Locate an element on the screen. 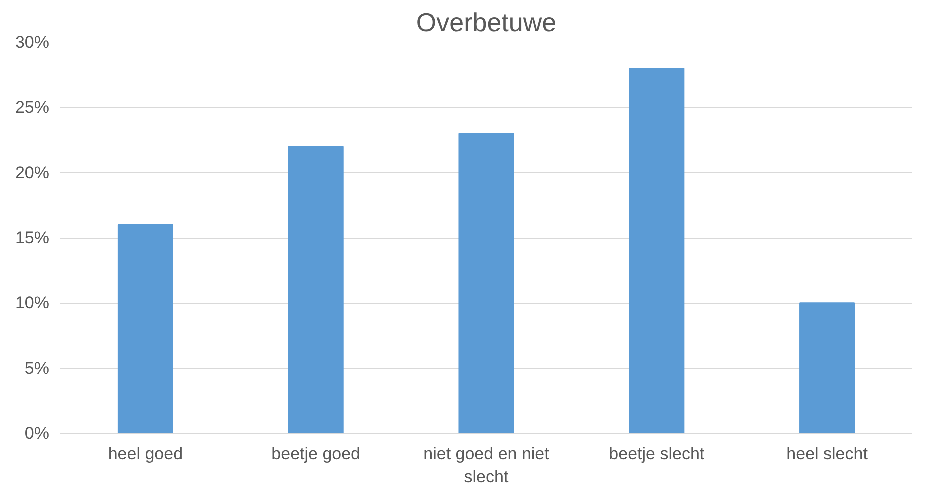 The width and height of the screenshot is (927, 489). x-tick-label: heel slecht is located at coordinates (827, 454).